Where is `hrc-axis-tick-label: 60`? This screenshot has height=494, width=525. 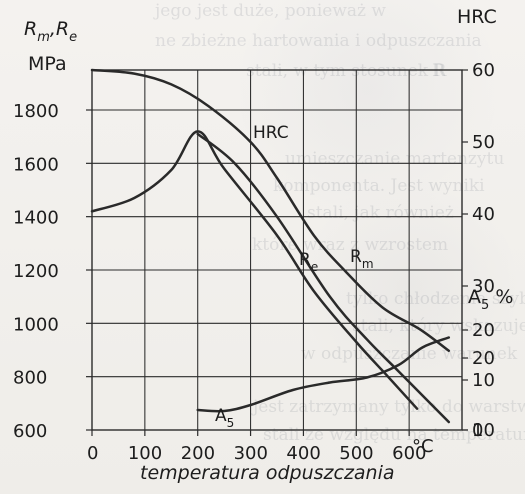
hrc-axis-tick-label: 60 is located at coordinates (483, 70).